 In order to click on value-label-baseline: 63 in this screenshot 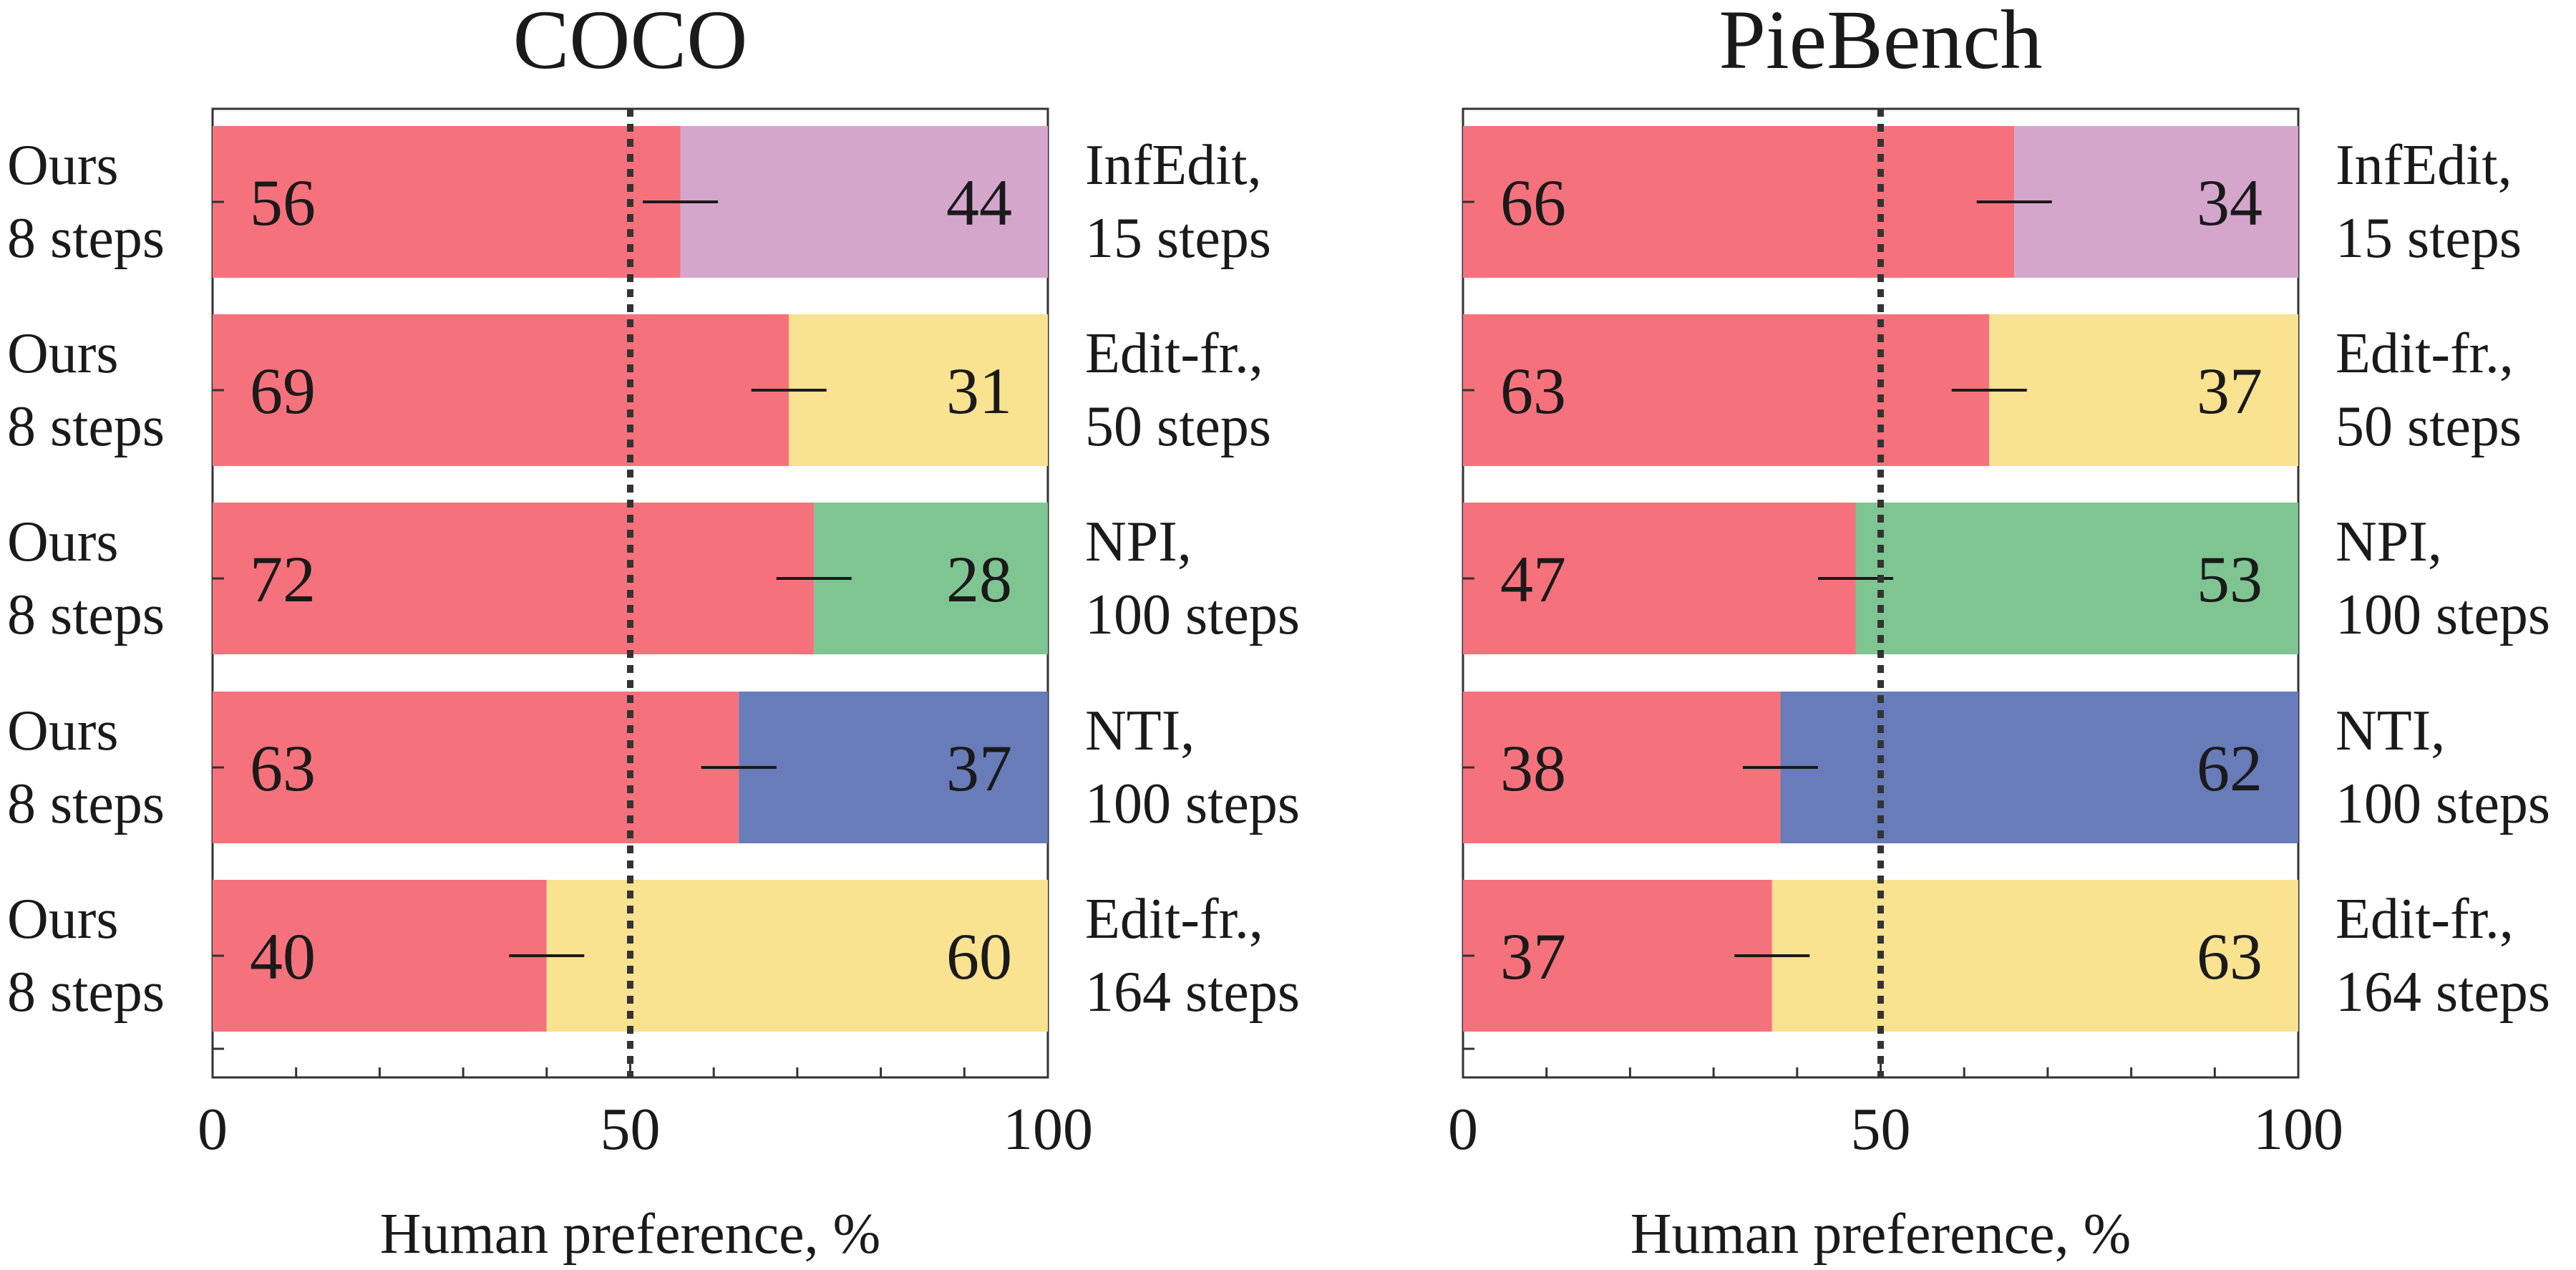, I will do `click(2229, 957)`.